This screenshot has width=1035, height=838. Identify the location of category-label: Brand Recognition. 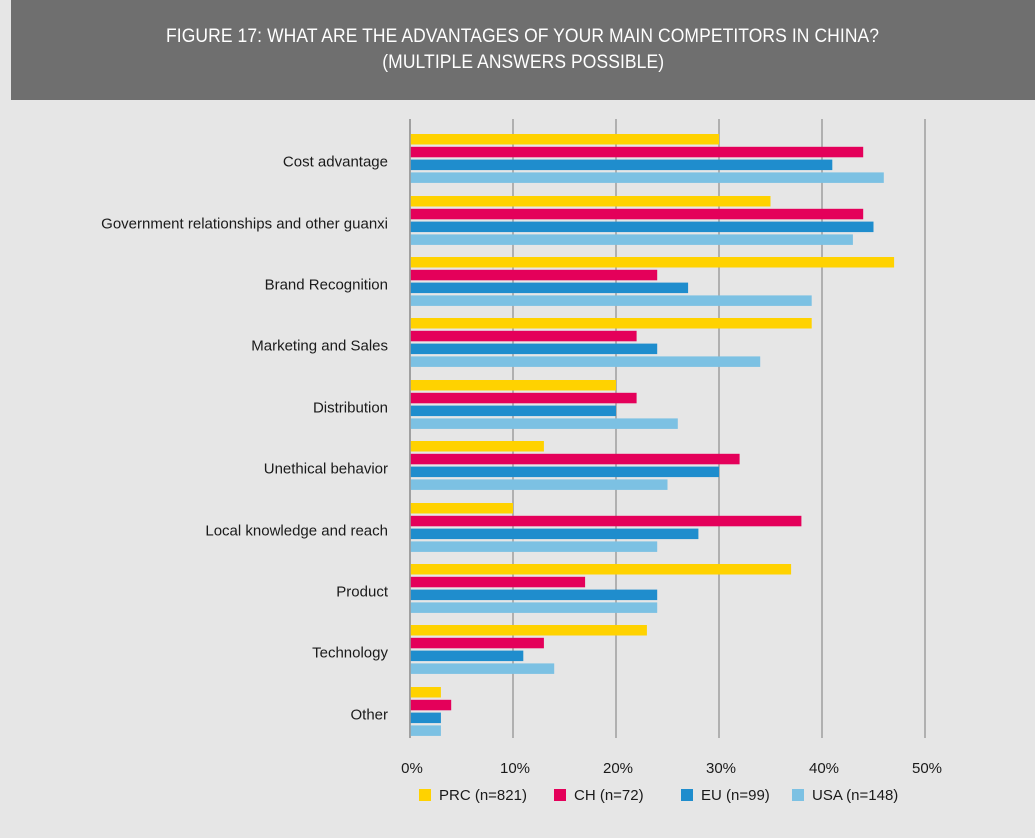
(326, 285).